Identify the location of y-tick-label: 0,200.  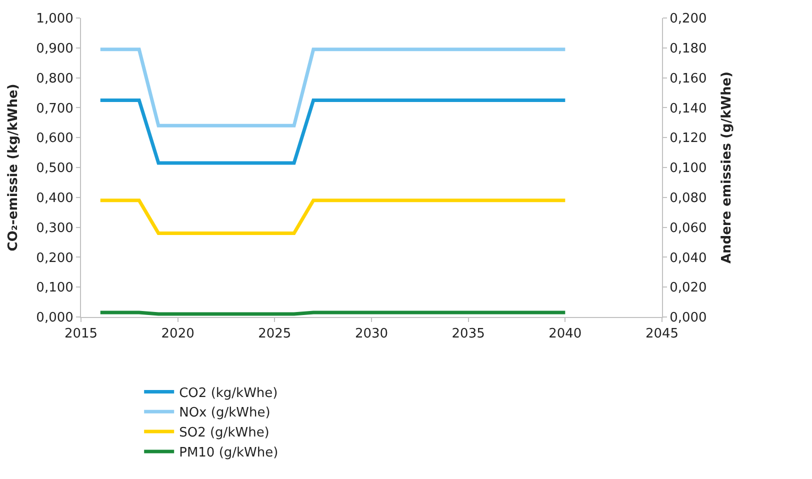
(55, 258).